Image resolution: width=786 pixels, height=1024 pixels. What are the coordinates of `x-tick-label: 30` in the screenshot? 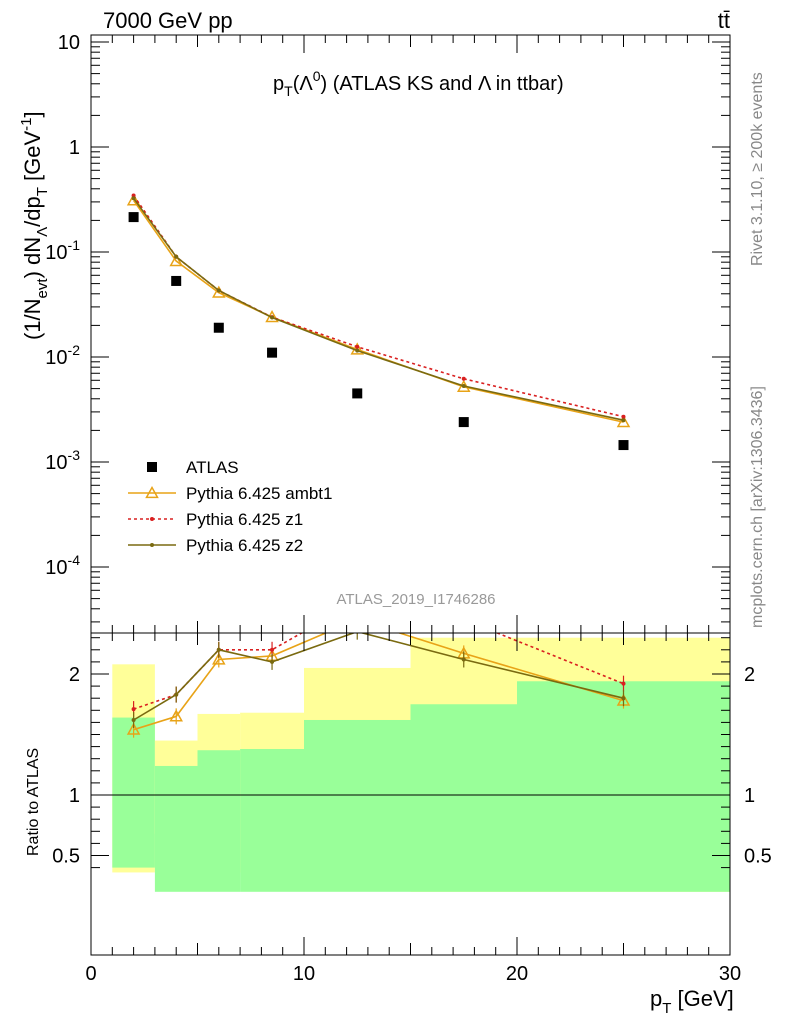 It's located at (730, 974).